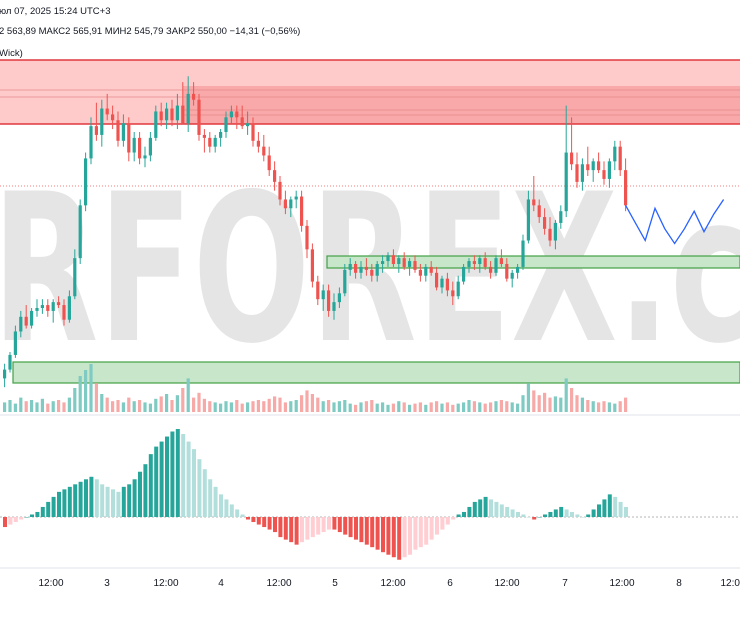  I want to click on x-tick-label: 4, so click(221, 583).